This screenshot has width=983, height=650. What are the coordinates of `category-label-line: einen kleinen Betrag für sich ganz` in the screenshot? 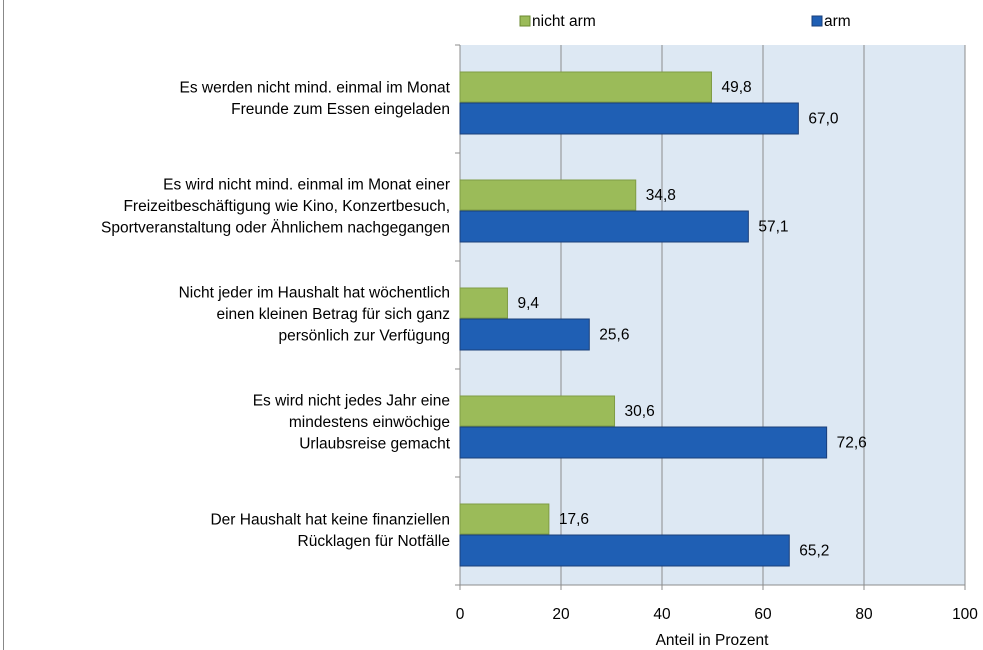 It's located at (333, 314).